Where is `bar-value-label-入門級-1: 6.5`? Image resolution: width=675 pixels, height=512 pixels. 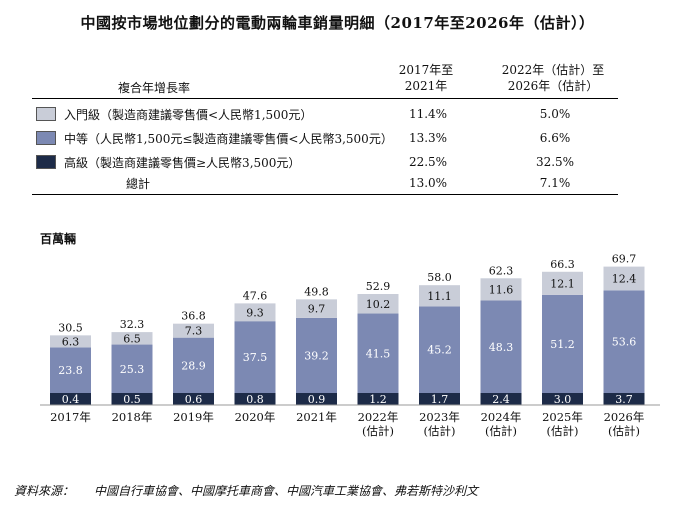 bar-value-label-入門級-1: 6.5 is located at coordinates (132, 338).